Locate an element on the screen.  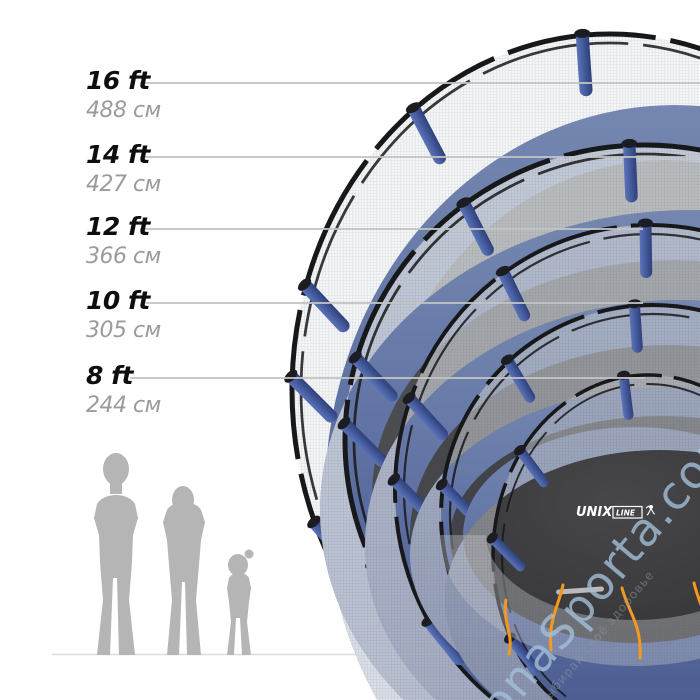
size-connector-10ft is located at coordinates (394, 303).